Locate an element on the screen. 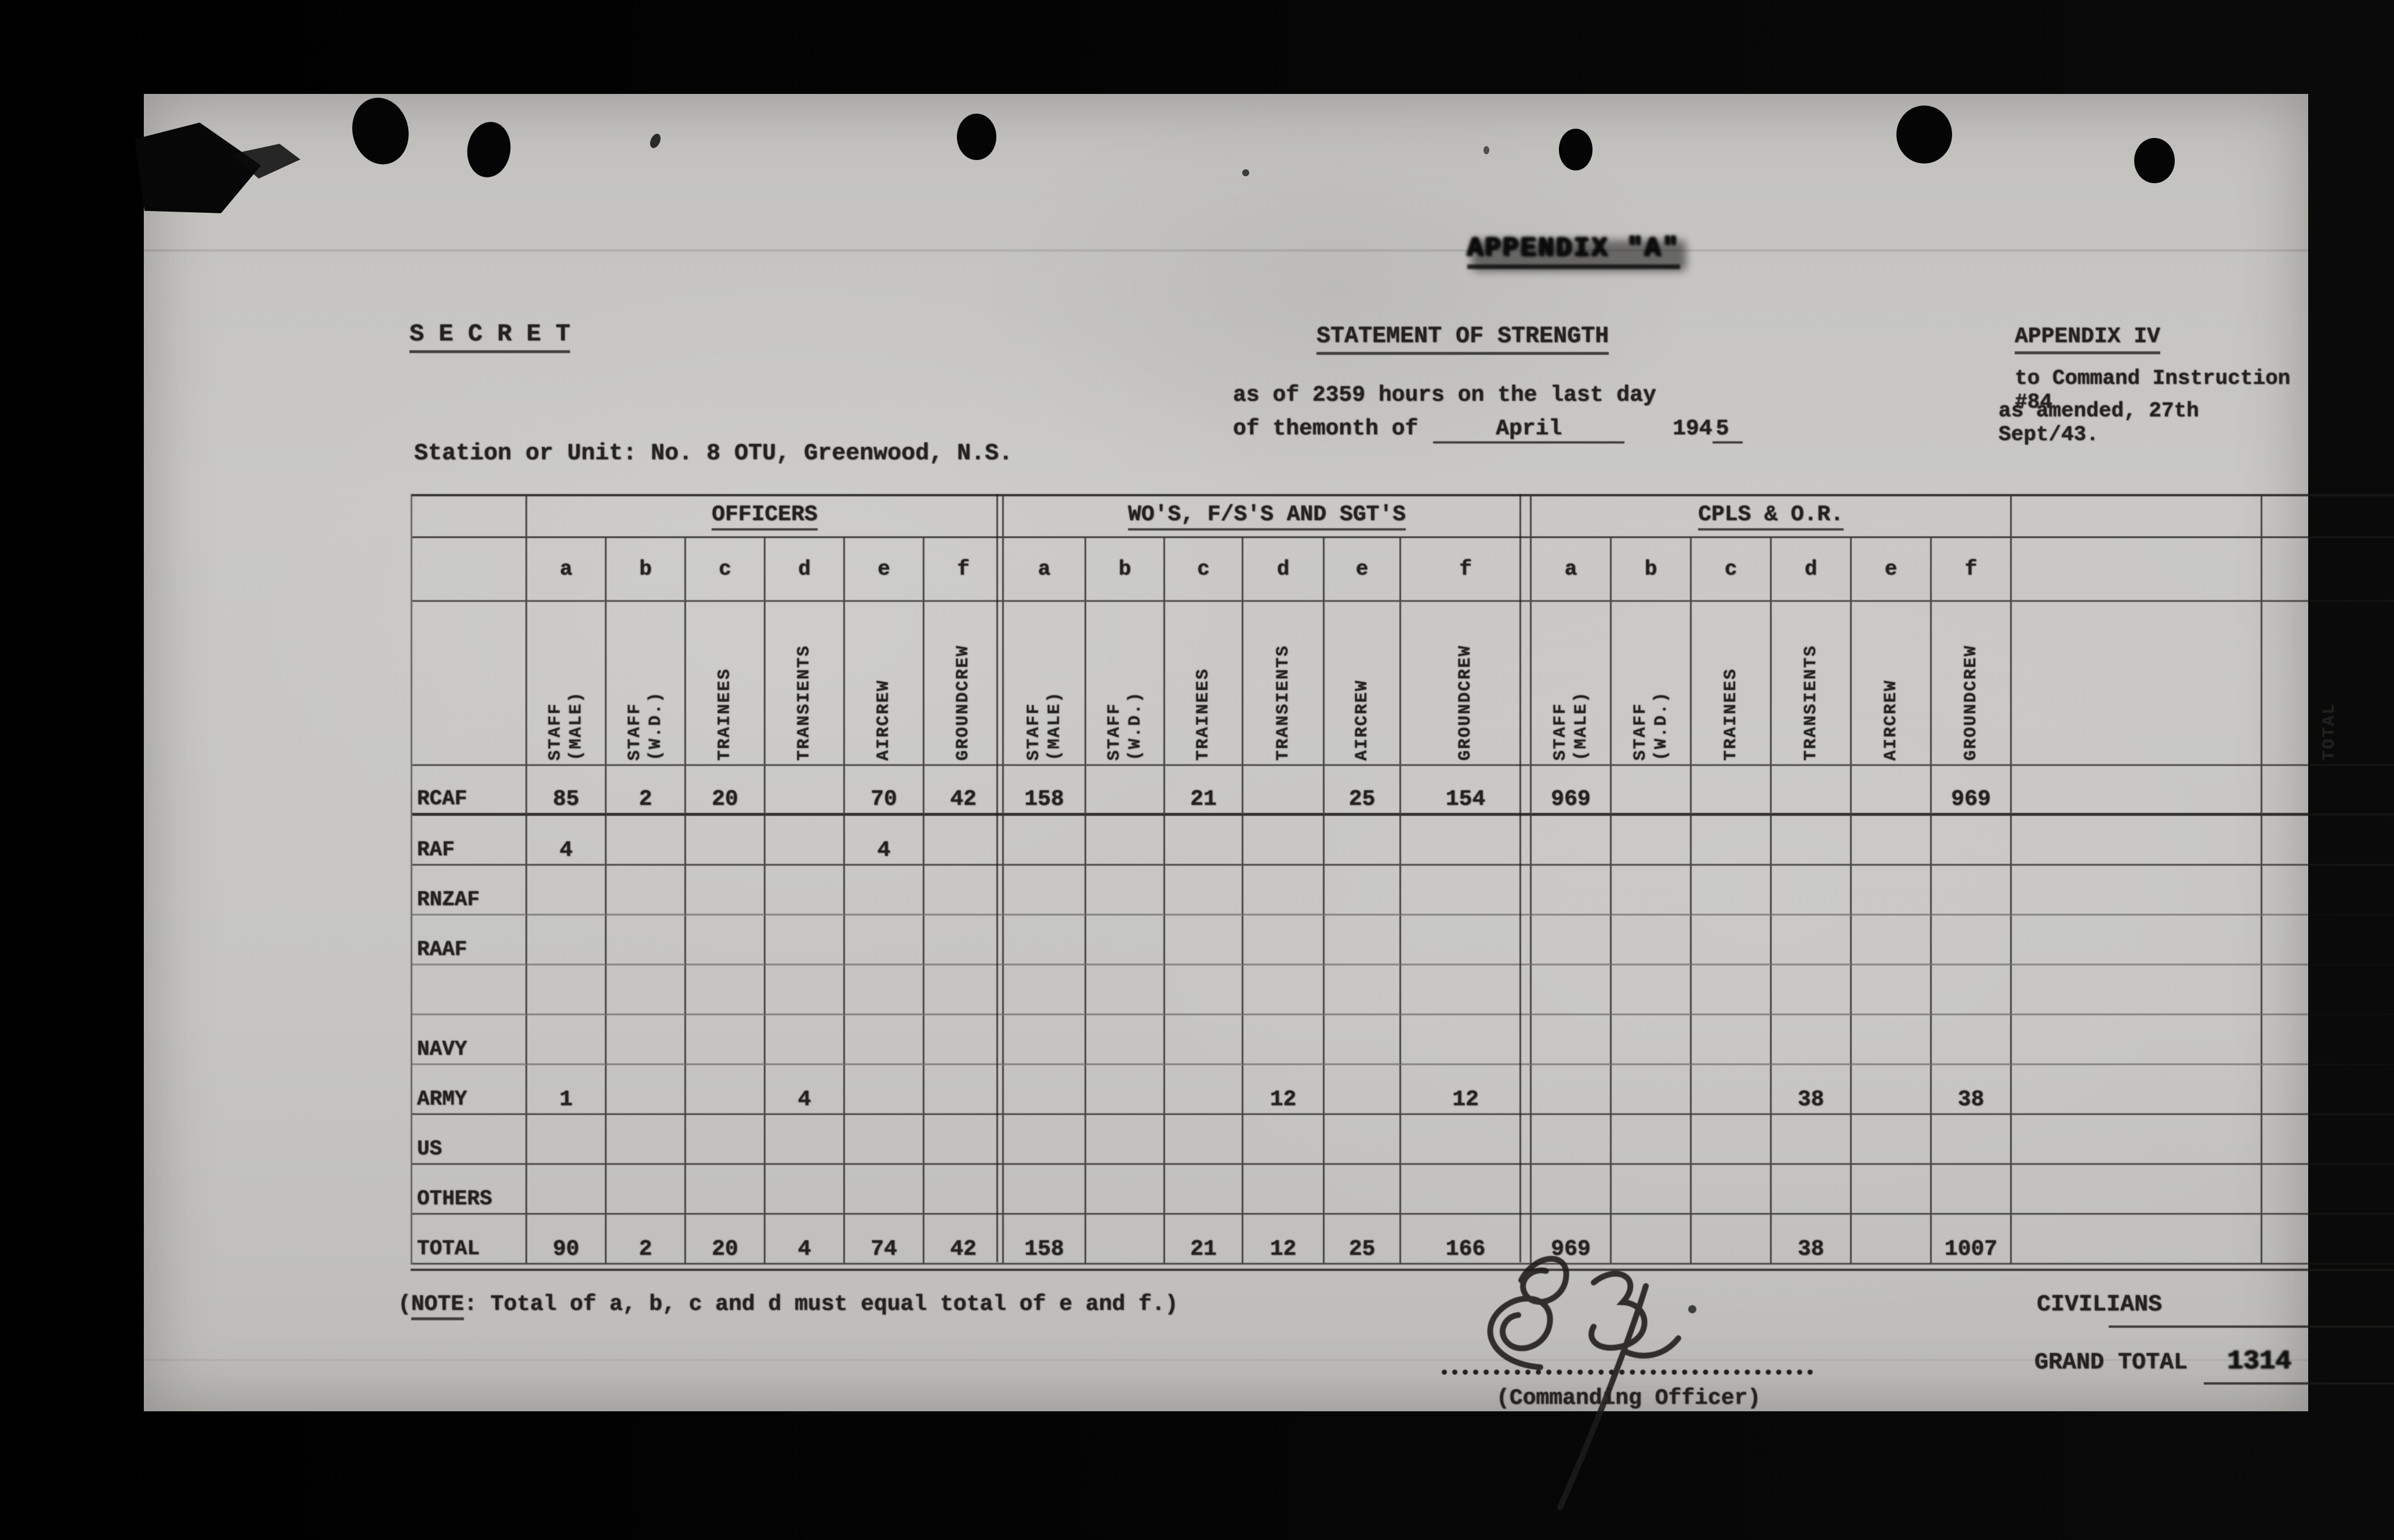  cell-NAVY-officers-b is located at coordinates (646, 1040).